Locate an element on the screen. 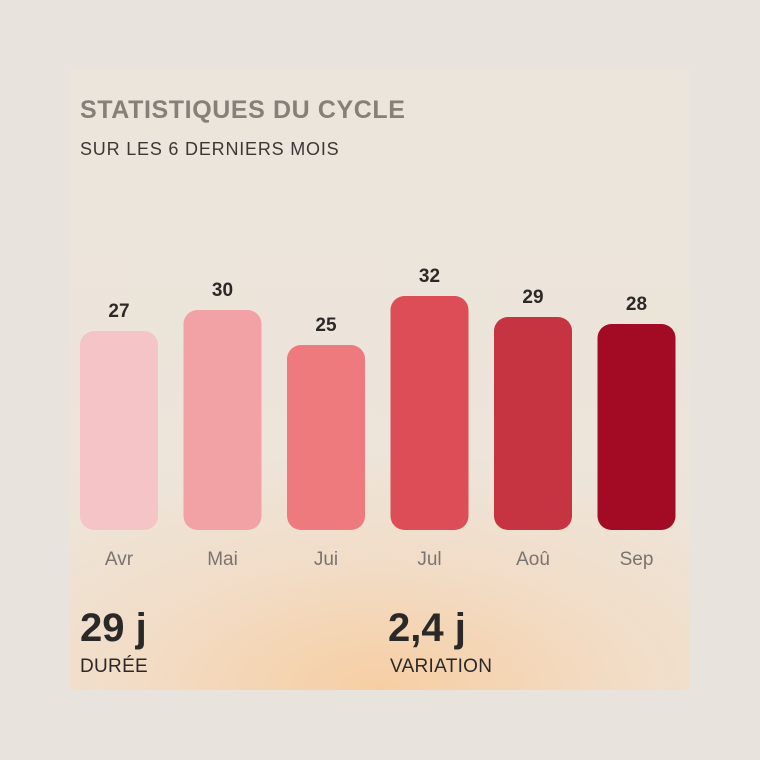 The width and height of the screenshot is (760, 760). x-tick-label: Avr is located at coordinates (119, 559).